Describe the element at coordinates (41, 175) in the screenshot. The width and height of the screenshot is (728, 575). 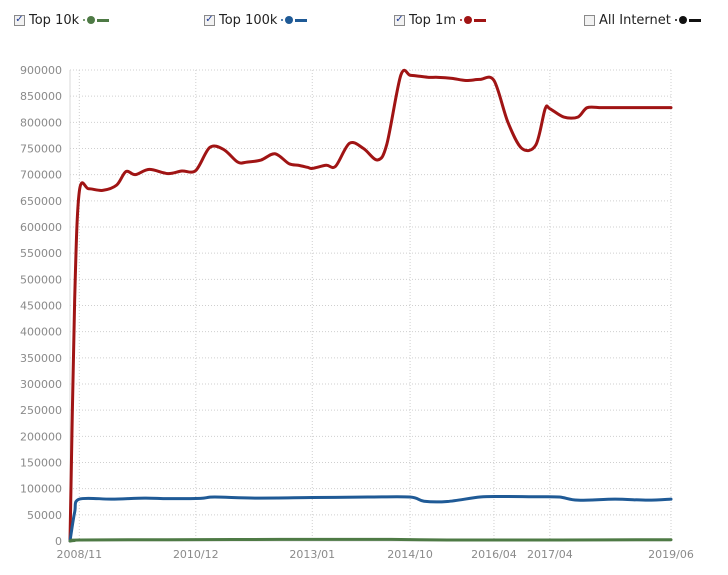
I see `y-tick-label: 700000` at that location.